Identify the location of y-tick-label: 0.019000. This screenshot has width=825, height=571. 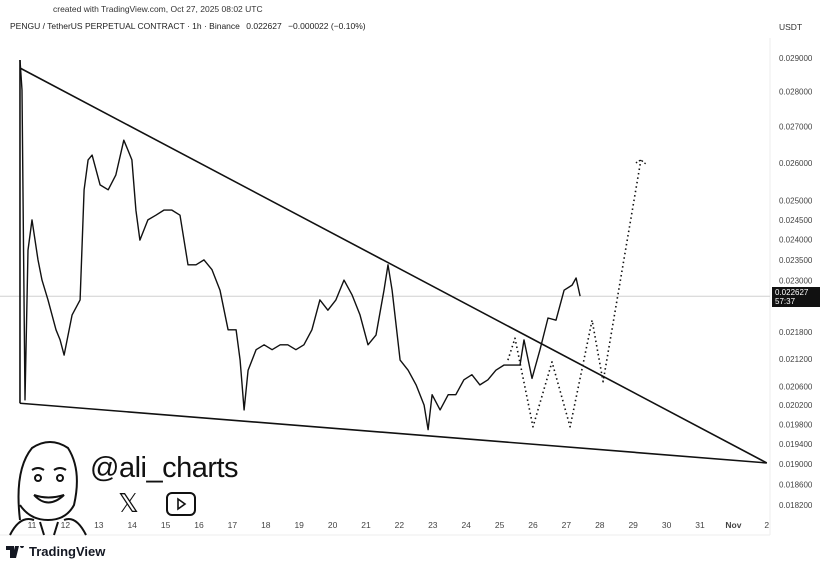
(796, 464).